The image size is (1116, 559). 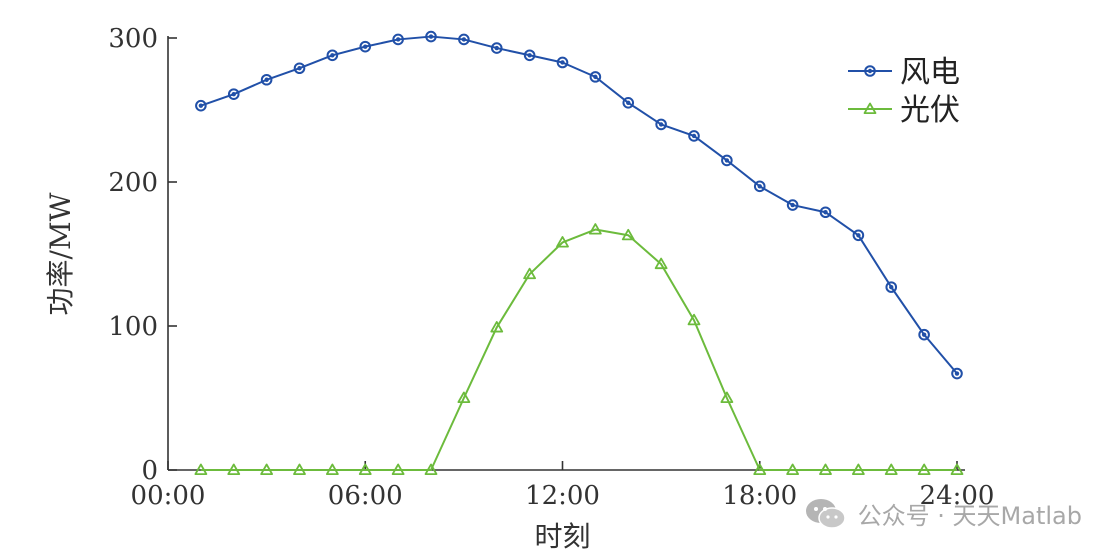 I want to click on wechat-icon, so click(x=825, y=513).